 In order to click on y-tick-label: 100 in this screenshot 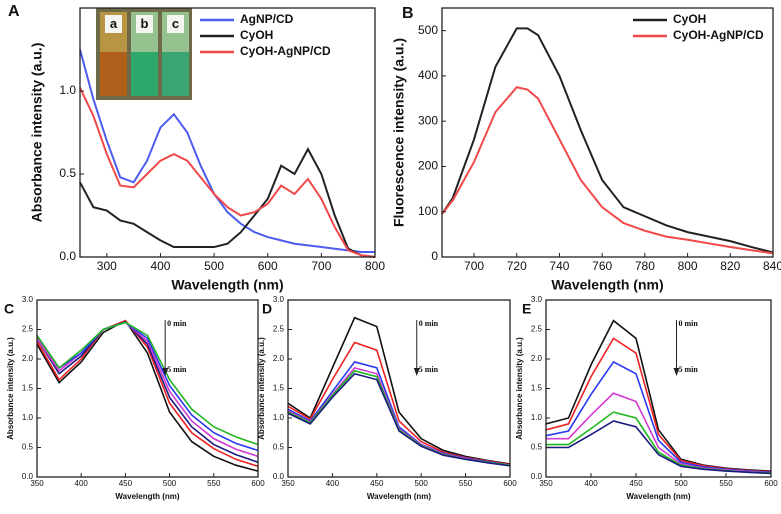, I will do `click(428, 211)`.